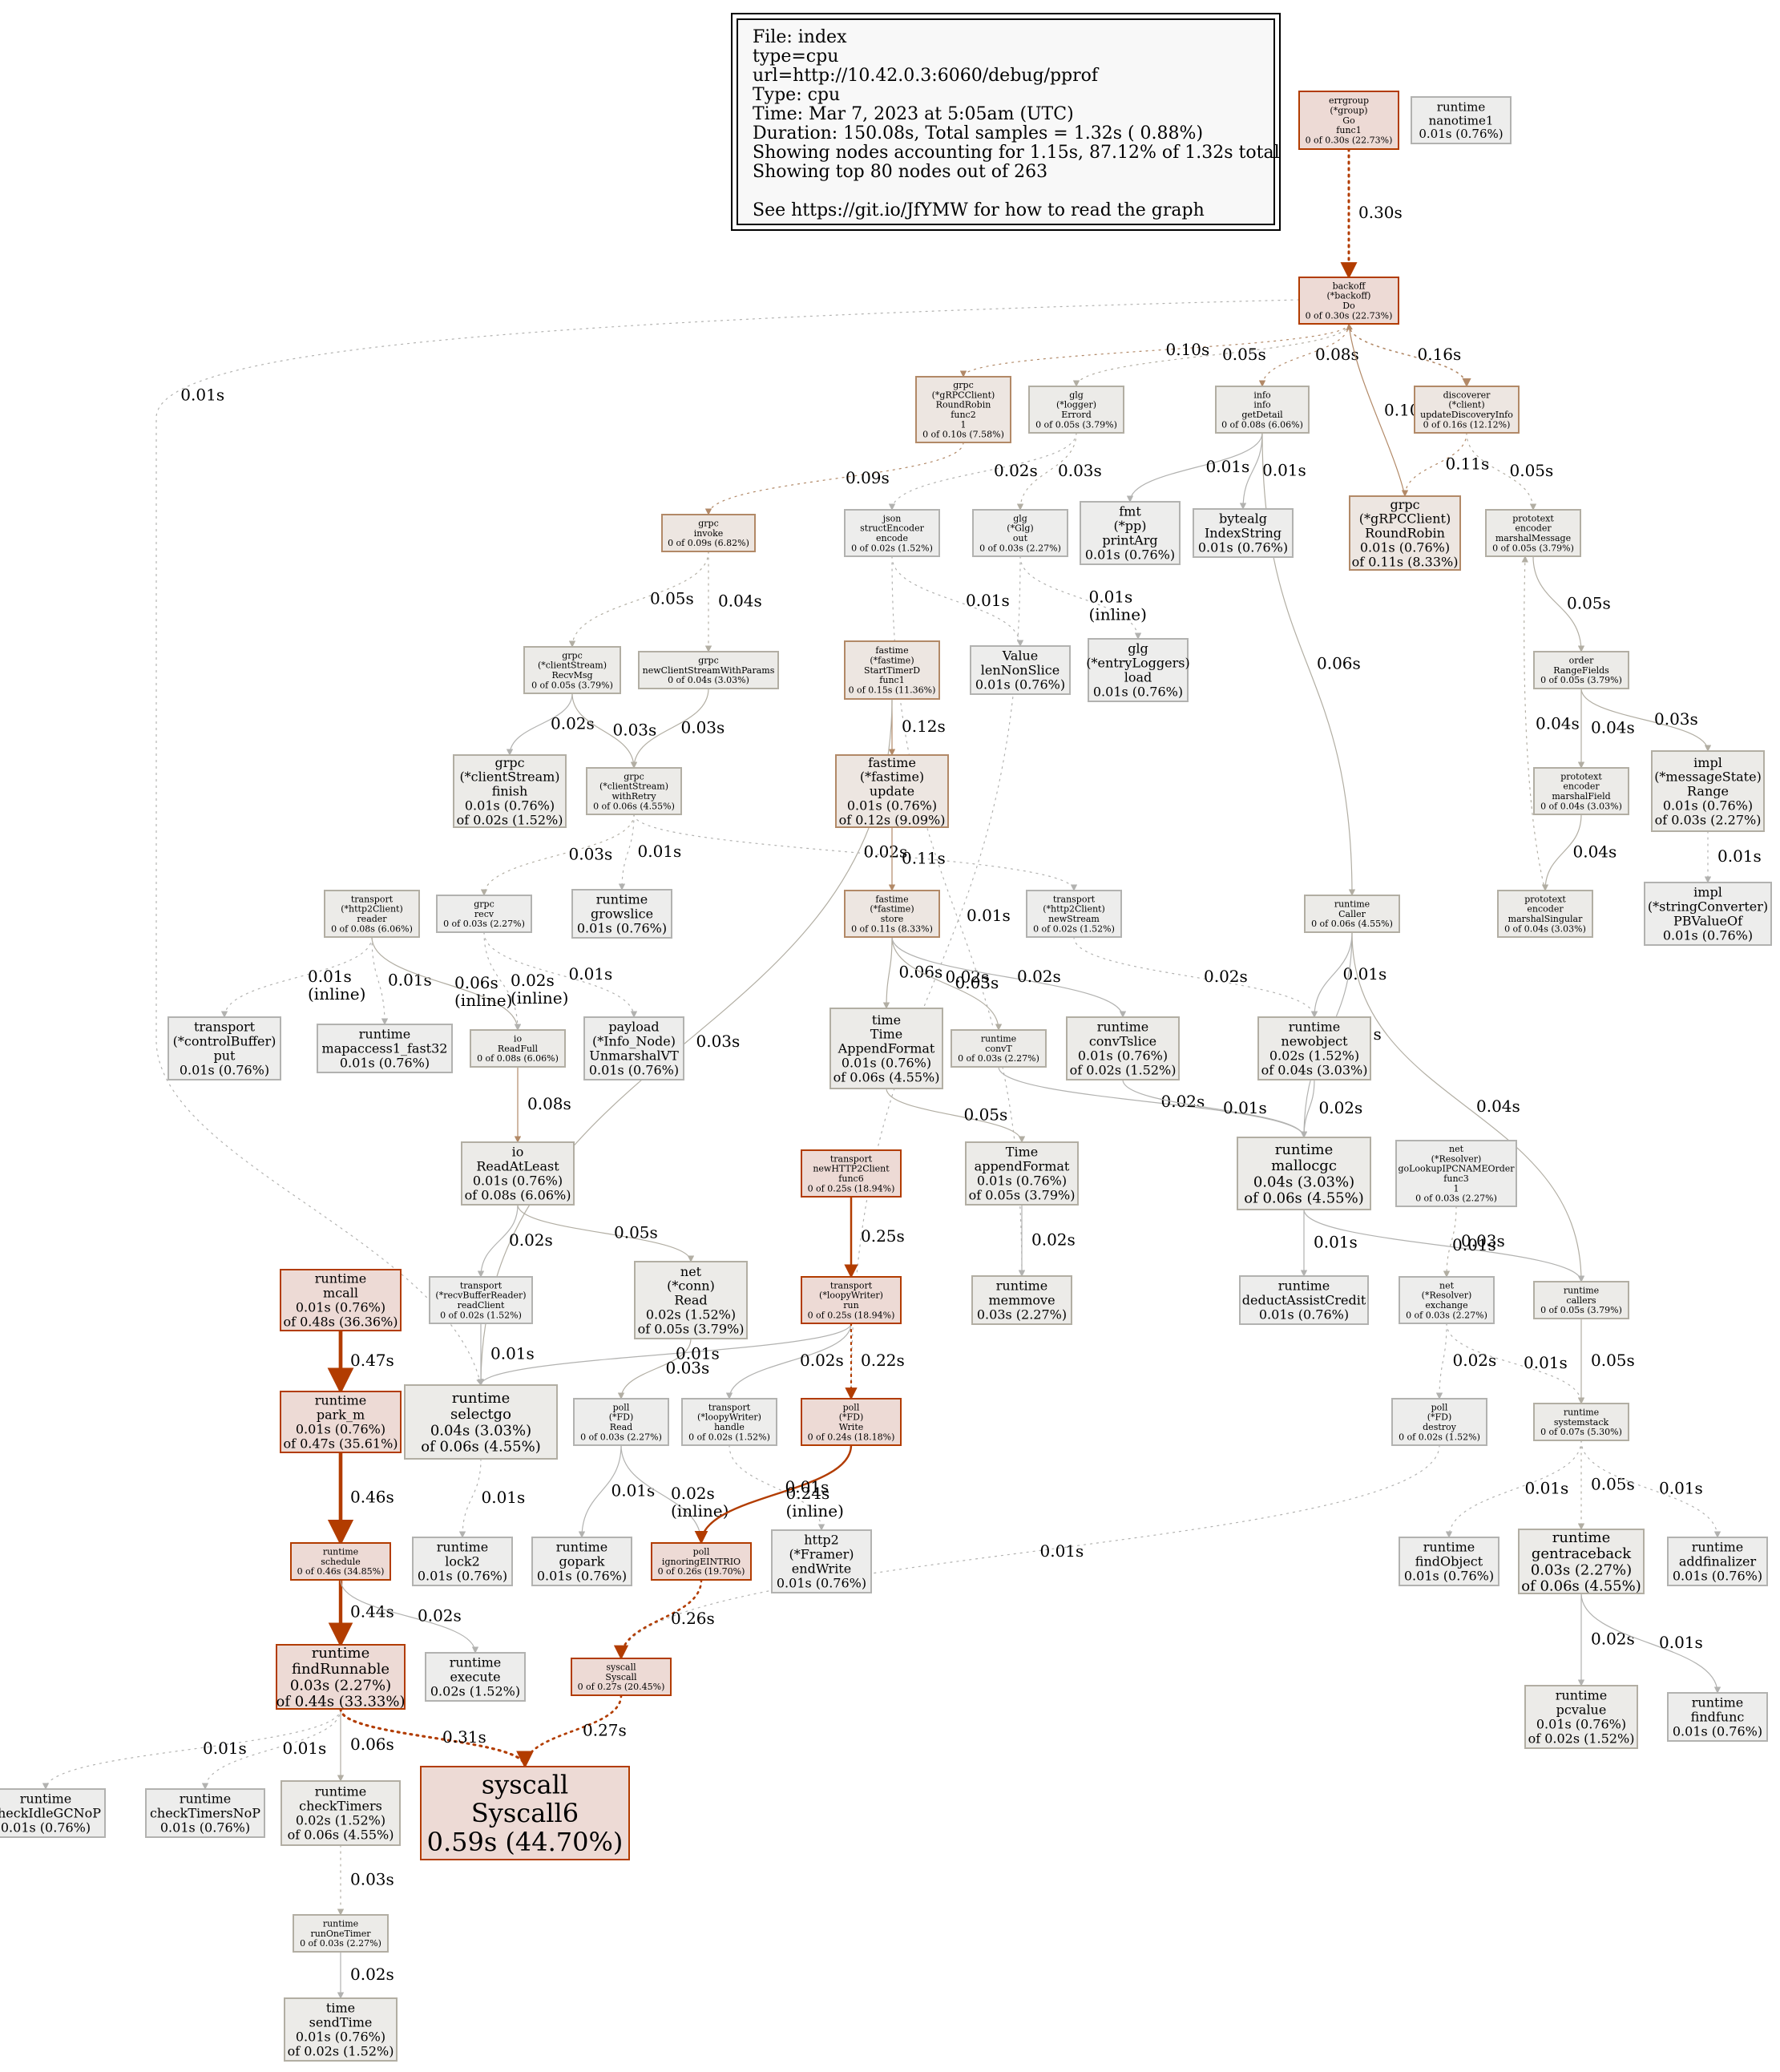 The height and width of the screenshot is (2072, 1780). What do you see at coordinates (606, 1233) in the screenshot?
I see `edge-readatleast-connread` at bounding box center [606, 1233].